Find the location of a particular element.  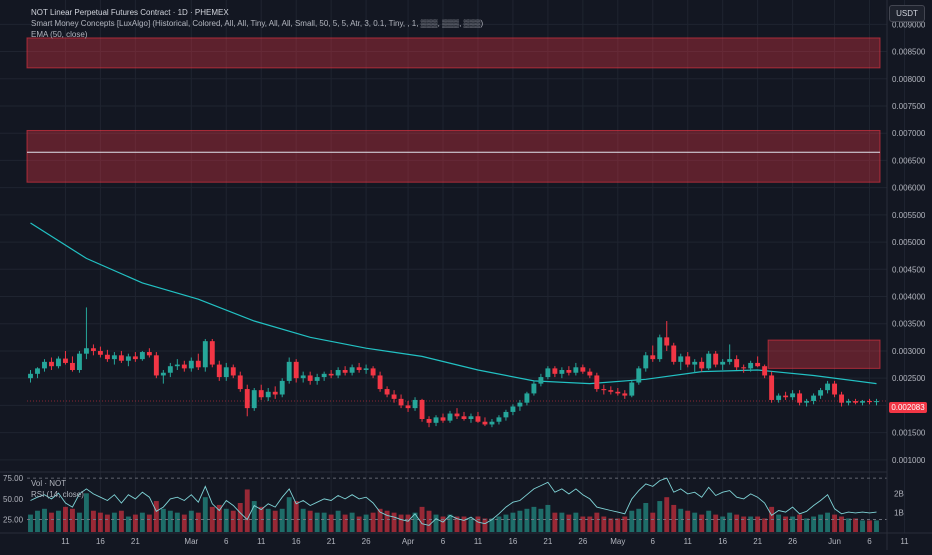

y-tick-label: 0.005000 is located at coordinates (909, 242).